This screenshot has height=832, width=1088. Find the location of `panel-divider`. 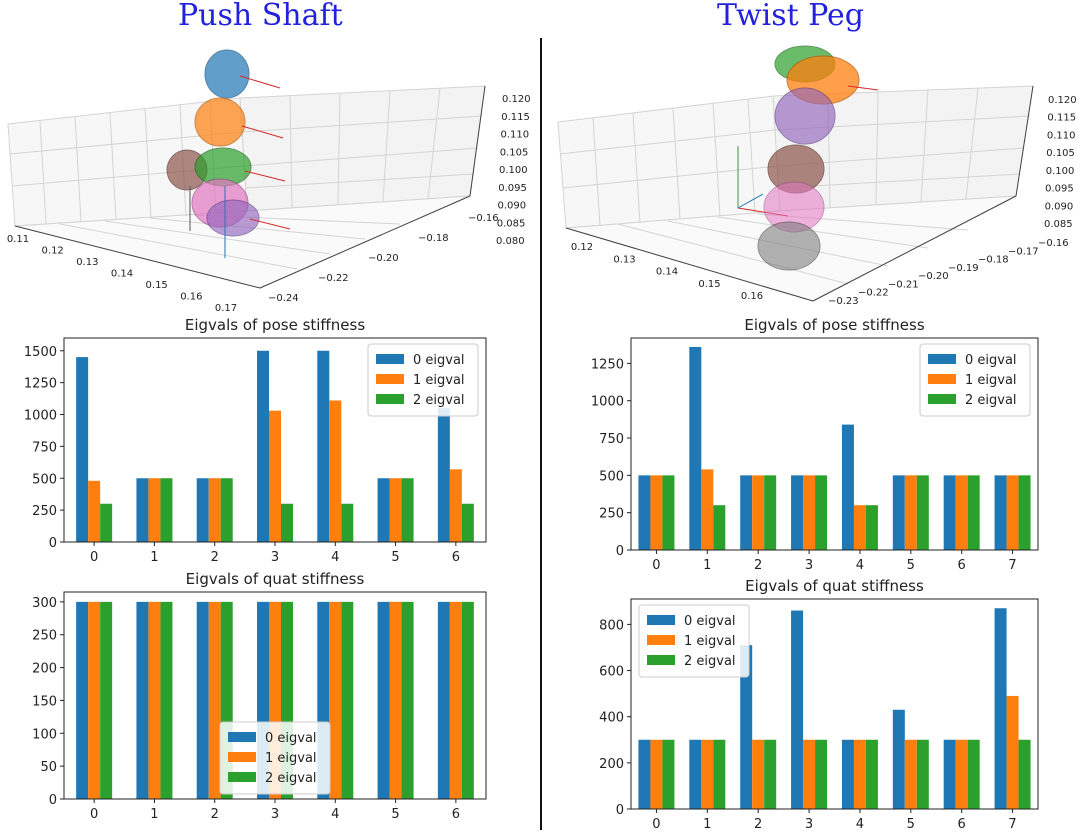

panel-divider is located at coordinates (541, 434).